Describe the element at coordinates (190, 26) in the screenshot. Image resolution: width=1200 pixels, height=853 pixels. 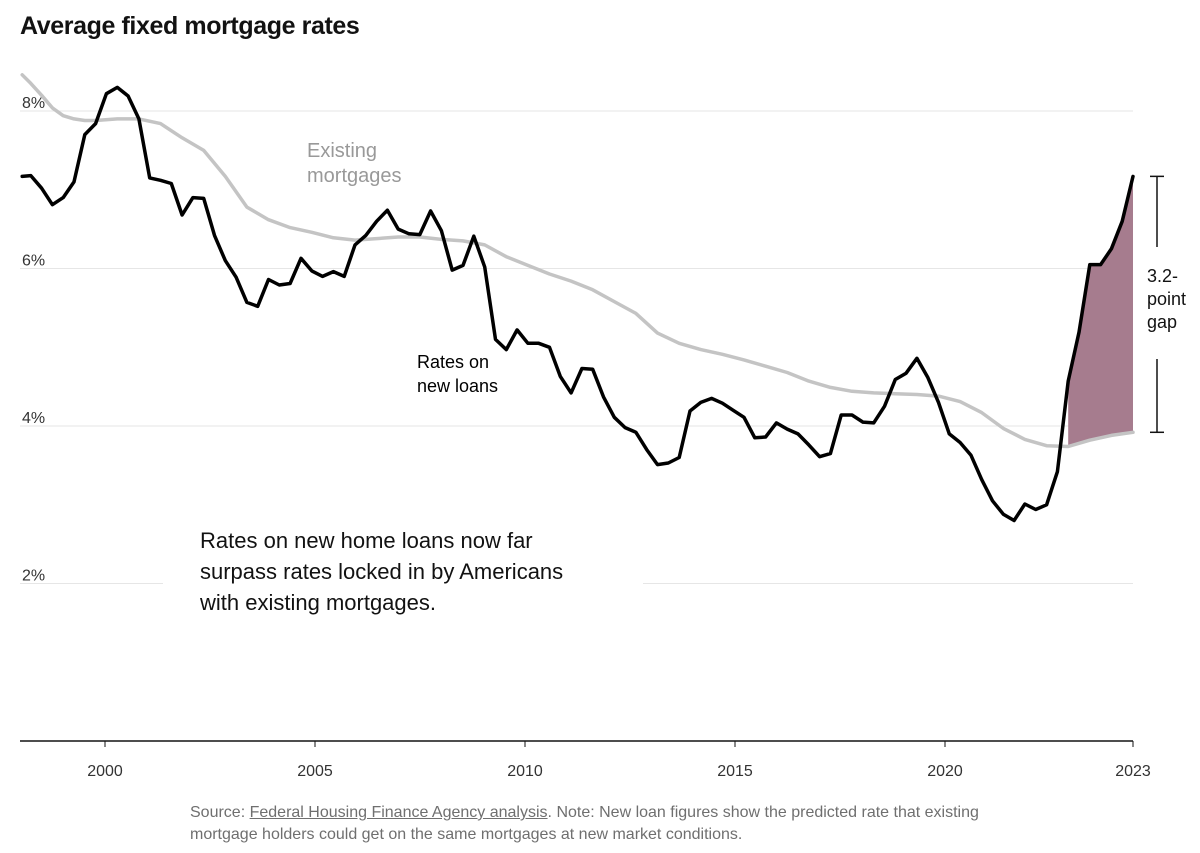
I see `chart-title: Average fixed mortgage rates` at that location.